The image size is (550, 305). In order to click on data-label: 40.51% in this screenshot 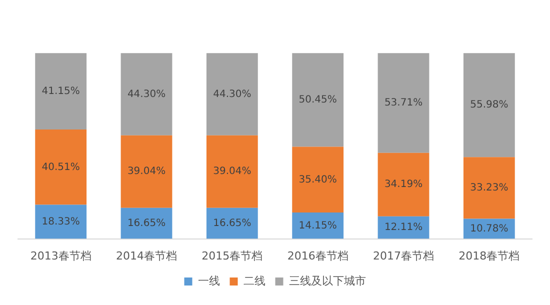, I will do `click(61, 167)`.